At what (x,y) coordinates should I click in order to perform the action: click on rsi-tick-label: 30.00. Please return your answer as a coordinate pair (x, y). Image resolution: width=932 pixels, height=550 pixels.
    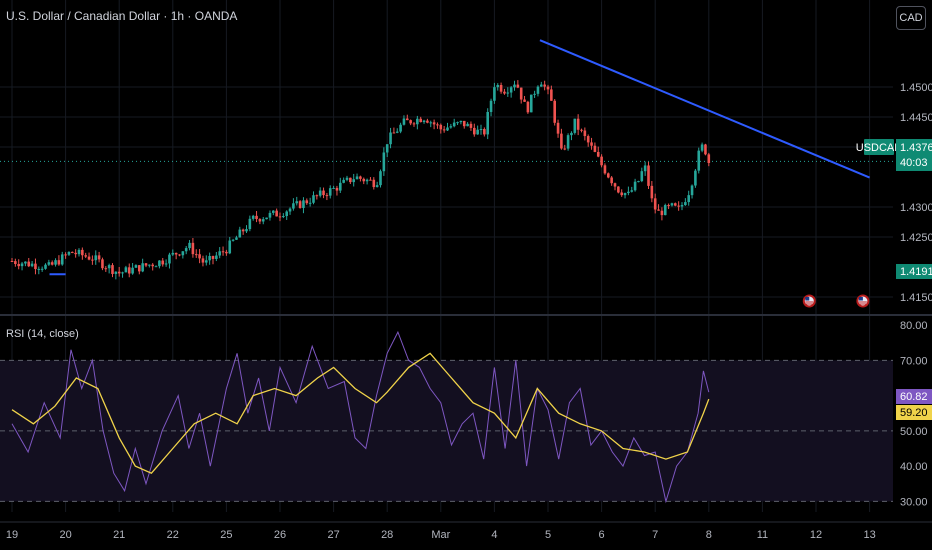
    Looking at the image, I should click on (914, 502).